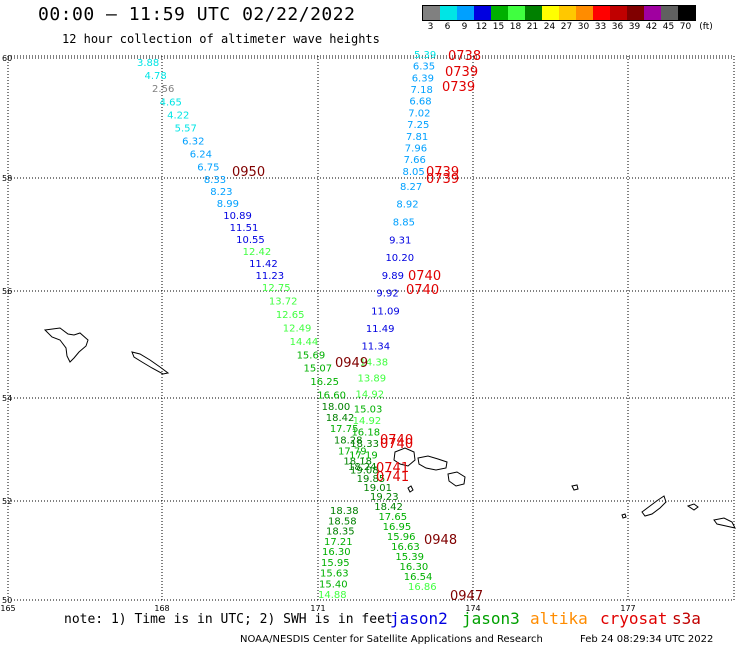  What do you see at coordinates (363, 456) in the screenshot?
I see `wave-height-value: 17.19` at bounding box center [363, 456].